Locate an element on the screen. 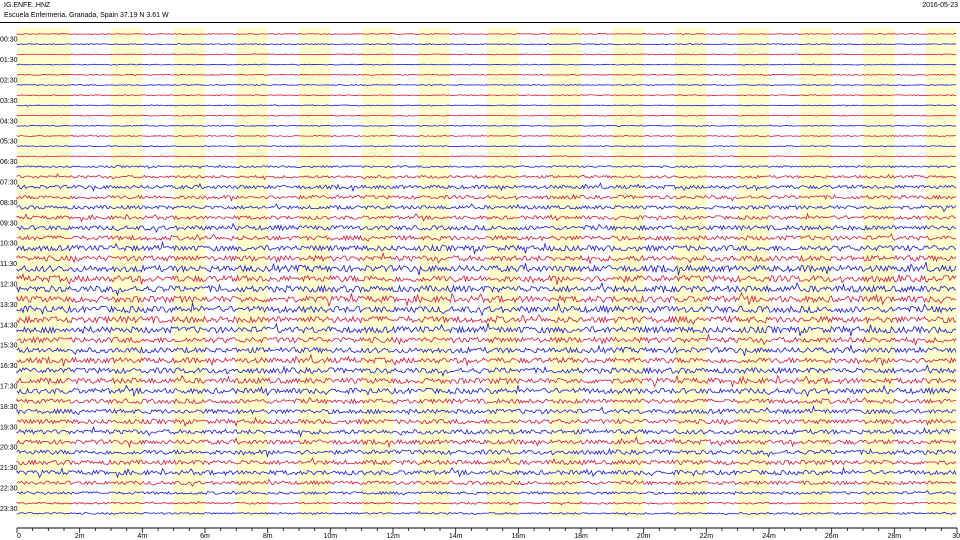 The image size is (960, 540). x-tick-label: 16m is located at coordinates (518, 536).